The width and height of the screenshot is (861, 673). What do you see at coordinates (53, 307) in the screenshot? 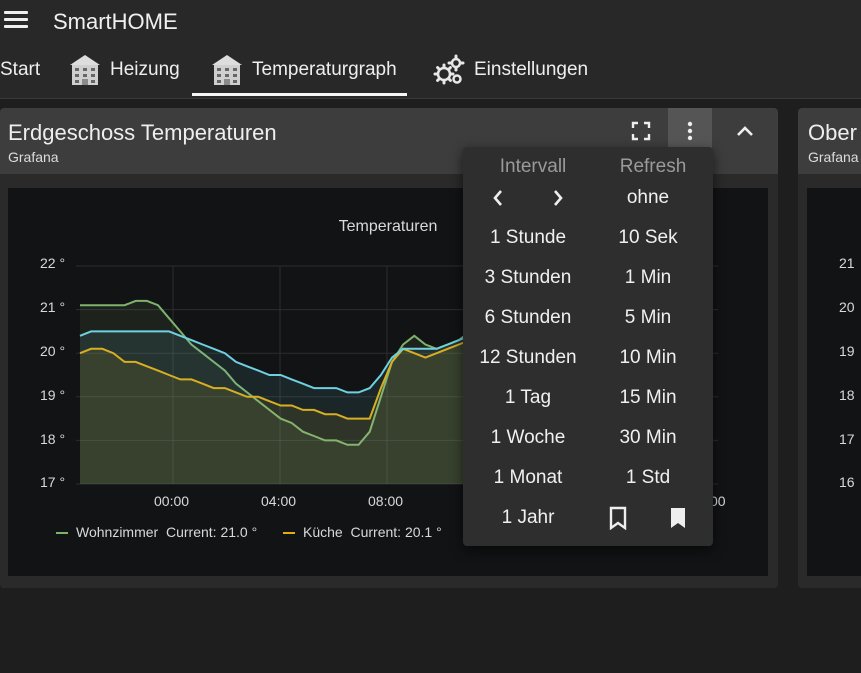
I see `y-tick: 21 °` at bounding box center [53, 307].